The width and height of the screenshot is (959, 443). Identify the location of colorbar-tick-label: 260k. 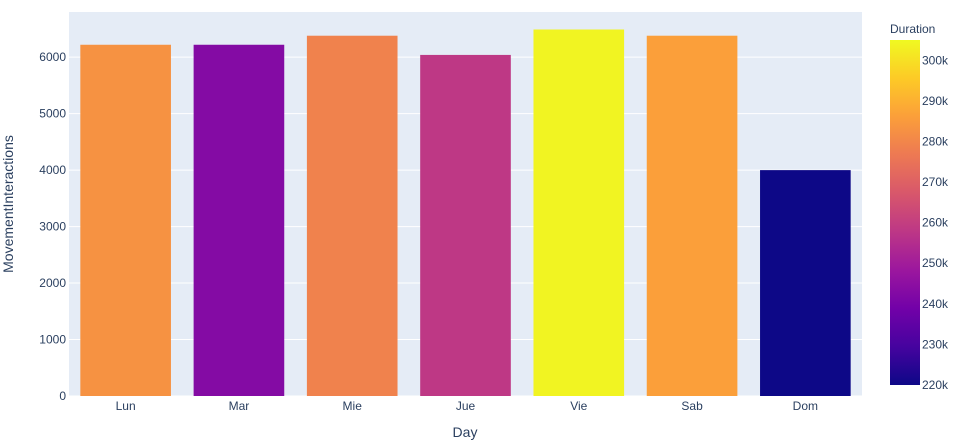
(935, 223).